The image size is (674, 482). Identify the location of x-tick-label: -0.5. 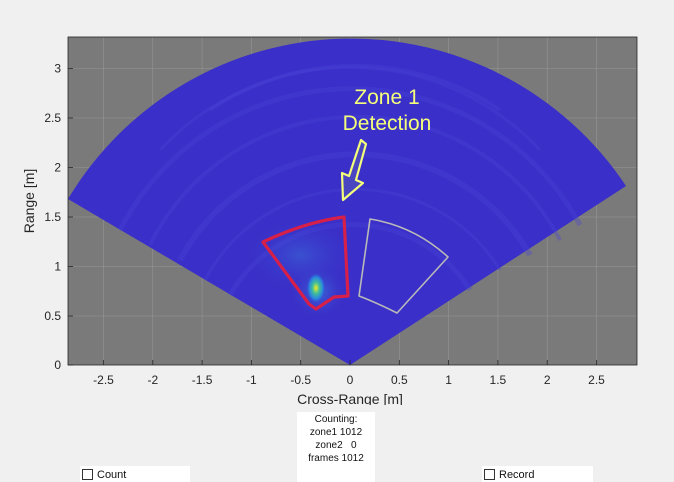
(300, 380).